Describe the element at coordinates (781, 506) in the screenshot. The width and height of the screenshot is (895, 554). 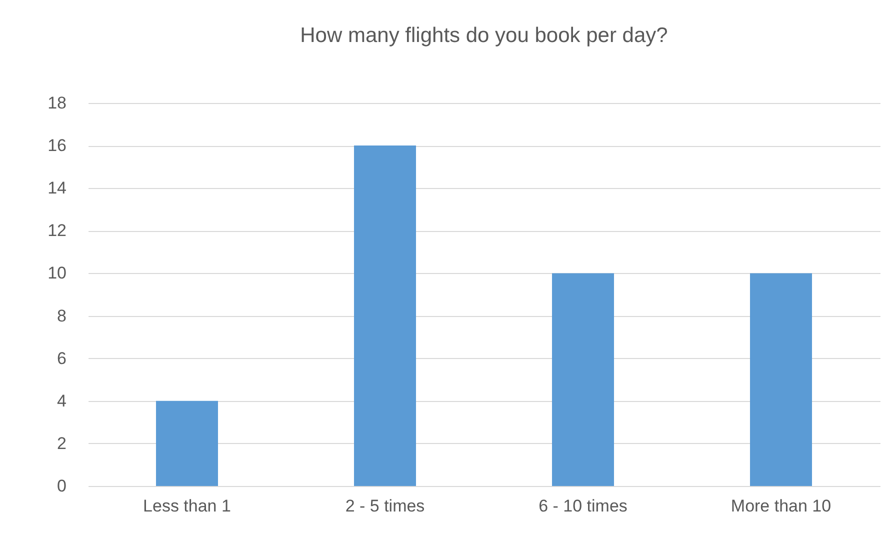
I see `x-tick-label: More than 10` at that location.